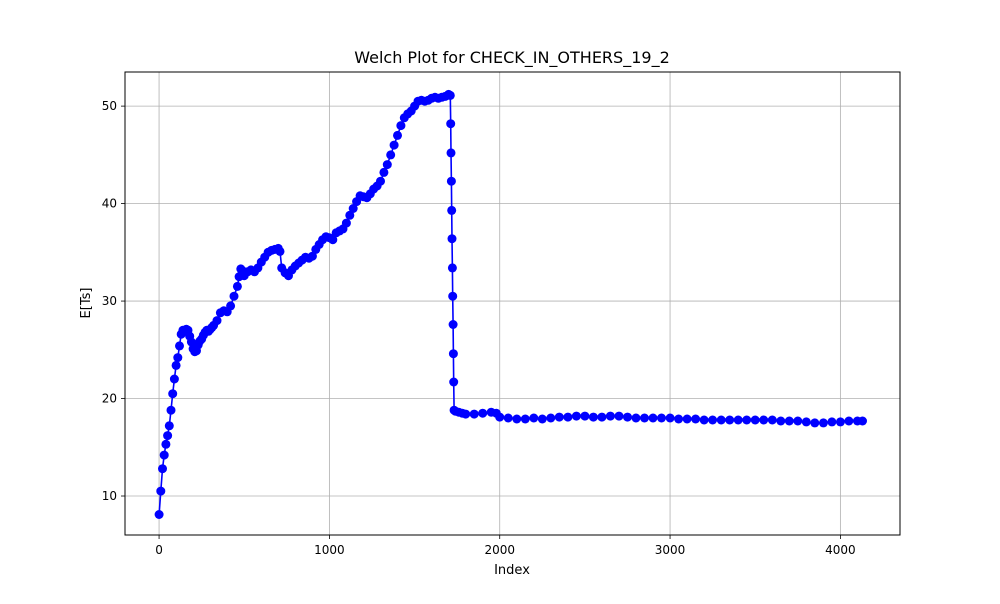 The image size is (1000, 604). I want to click on y-tick-label: 10, so click(109, 496).